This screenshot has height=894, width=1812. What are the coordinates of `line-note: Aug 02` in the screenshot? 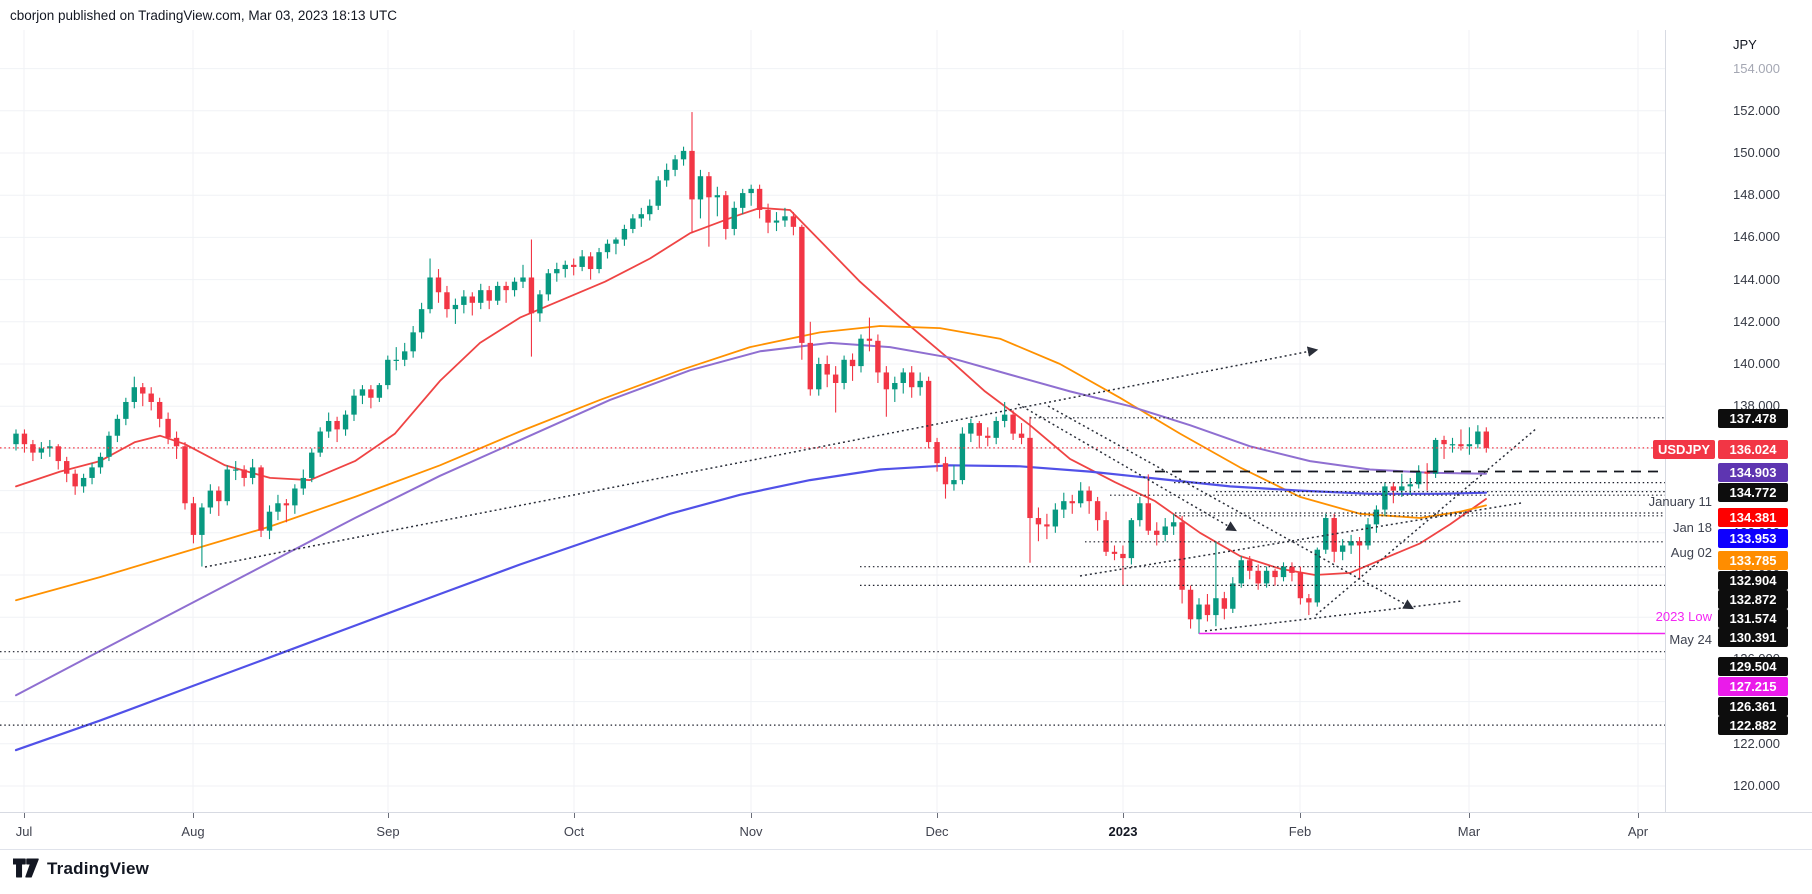 It's located at (1691, 552).